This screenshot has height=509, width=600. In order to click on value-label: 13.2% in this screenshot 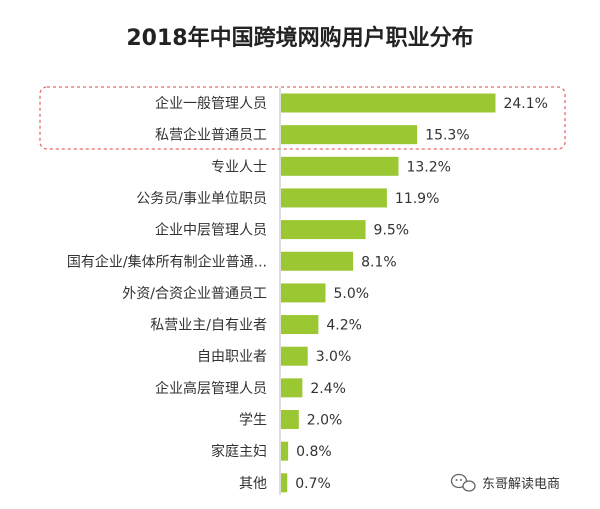, I will do `click(428, 167)`.